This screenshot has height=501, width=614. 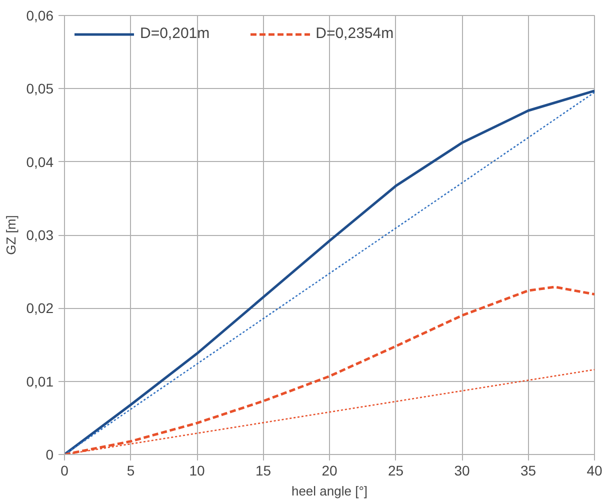 What do you see at coordinates (40, 308) in the screenshot?
I see `y-tick-label: 0,02` at bounding box center [40, 308].